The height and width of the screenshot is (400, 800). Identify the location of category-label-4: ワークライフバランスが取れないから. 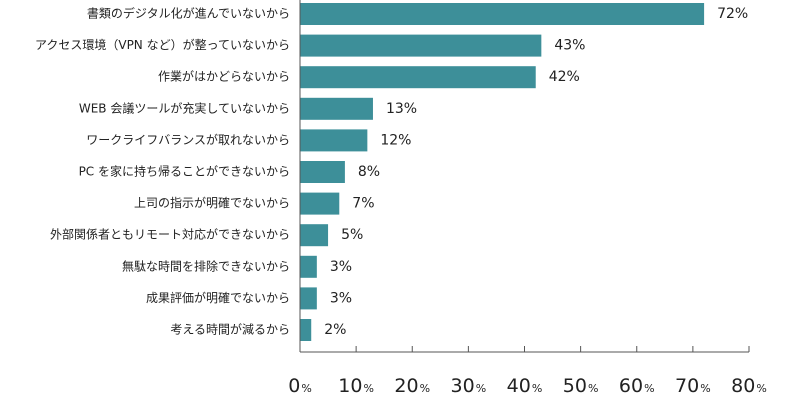
(188, 139).